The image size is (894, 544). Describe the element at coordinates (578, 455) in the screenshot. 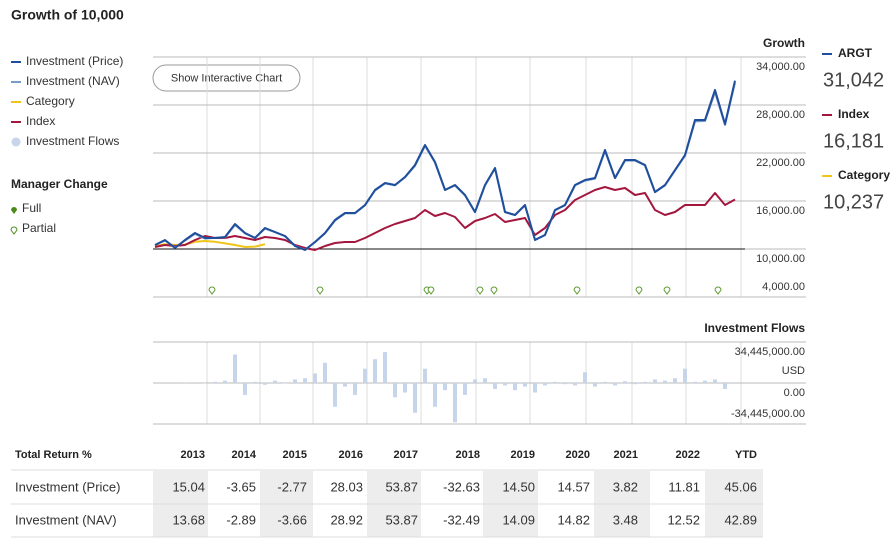

I see `table-header: 2020` at that location.